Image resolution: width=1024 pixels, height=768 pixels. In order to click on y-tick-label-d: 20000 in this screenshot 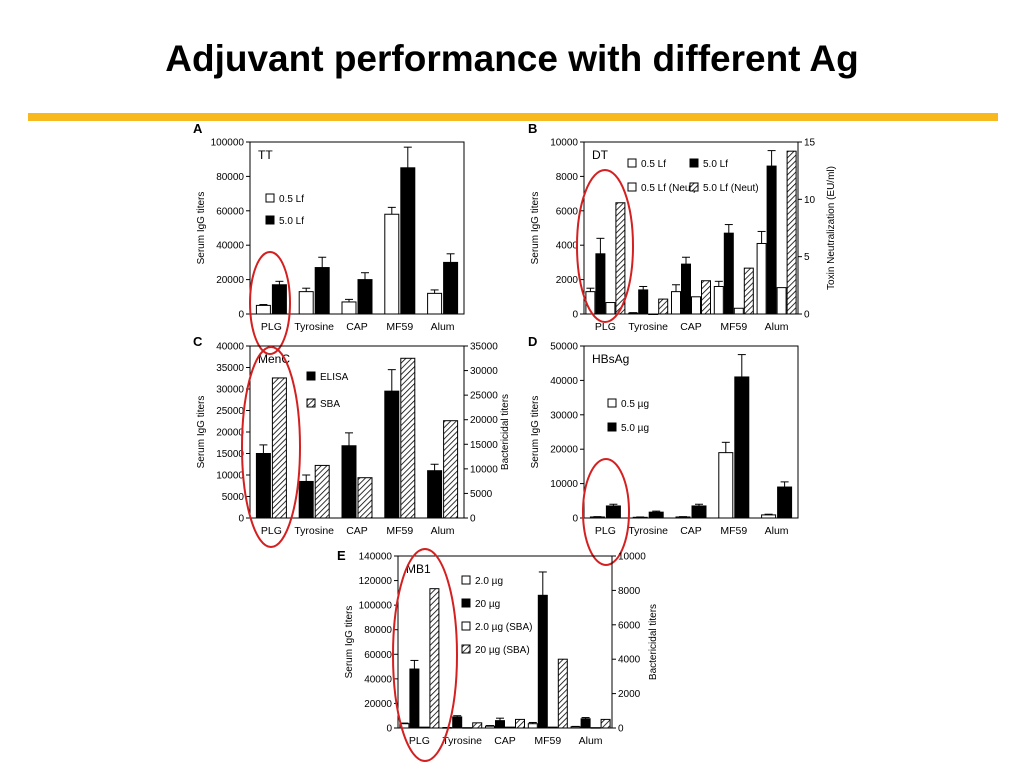, I will do `click(564, 450)`.